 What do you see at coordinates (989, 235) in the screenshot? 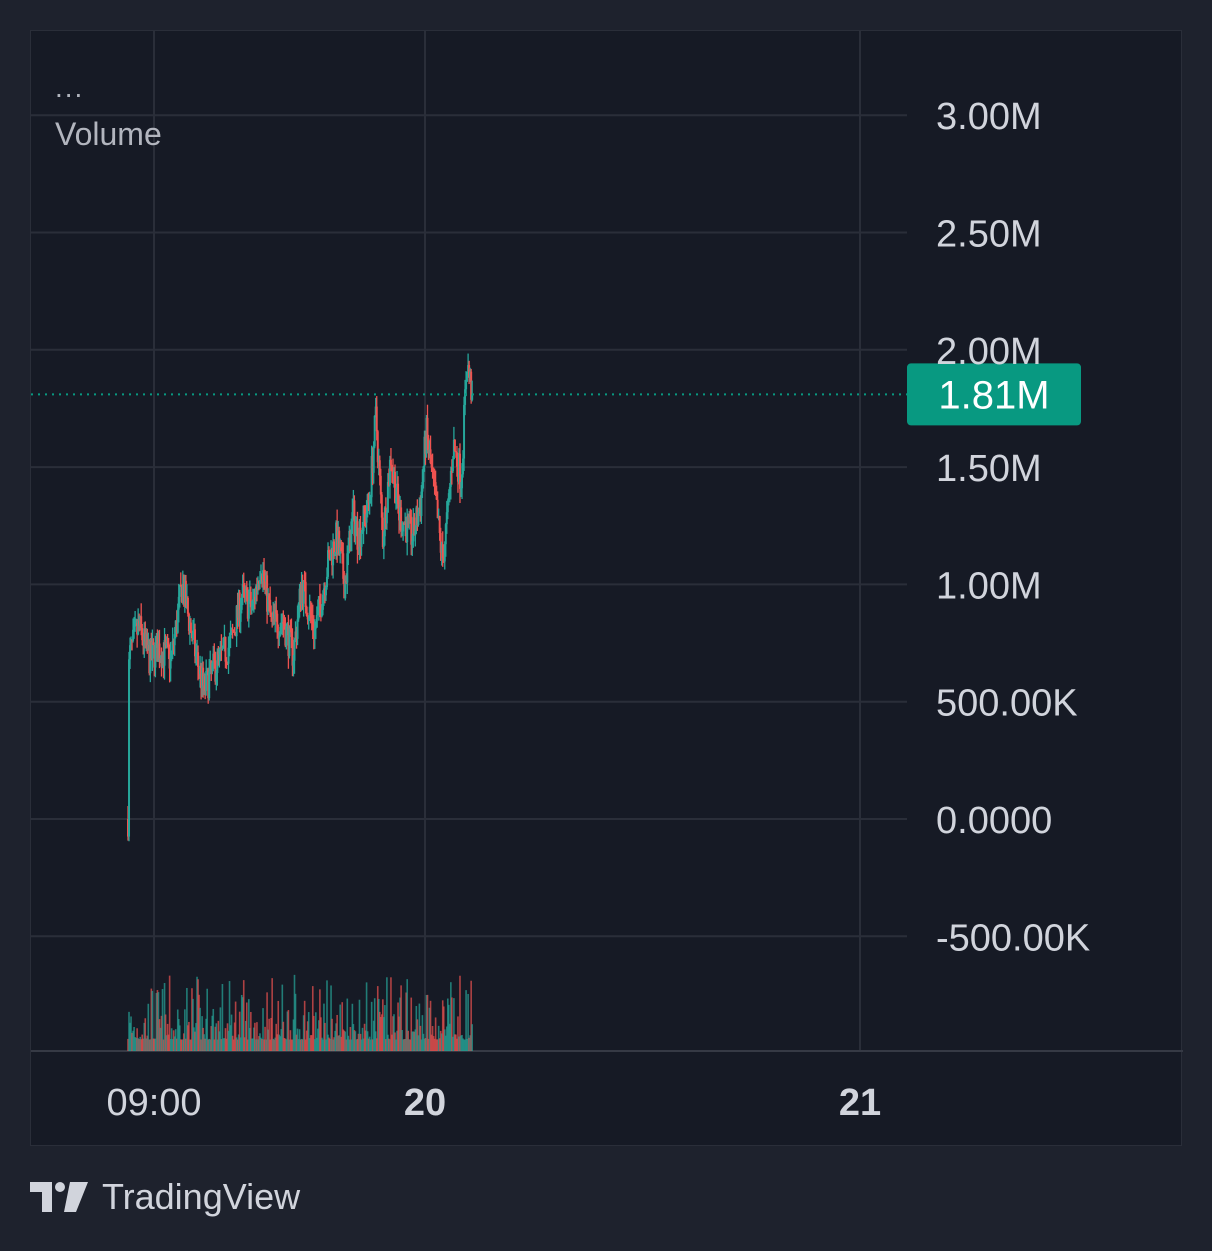
I see `y-tick-label: 2.50M` at bounding box center [989, 235].